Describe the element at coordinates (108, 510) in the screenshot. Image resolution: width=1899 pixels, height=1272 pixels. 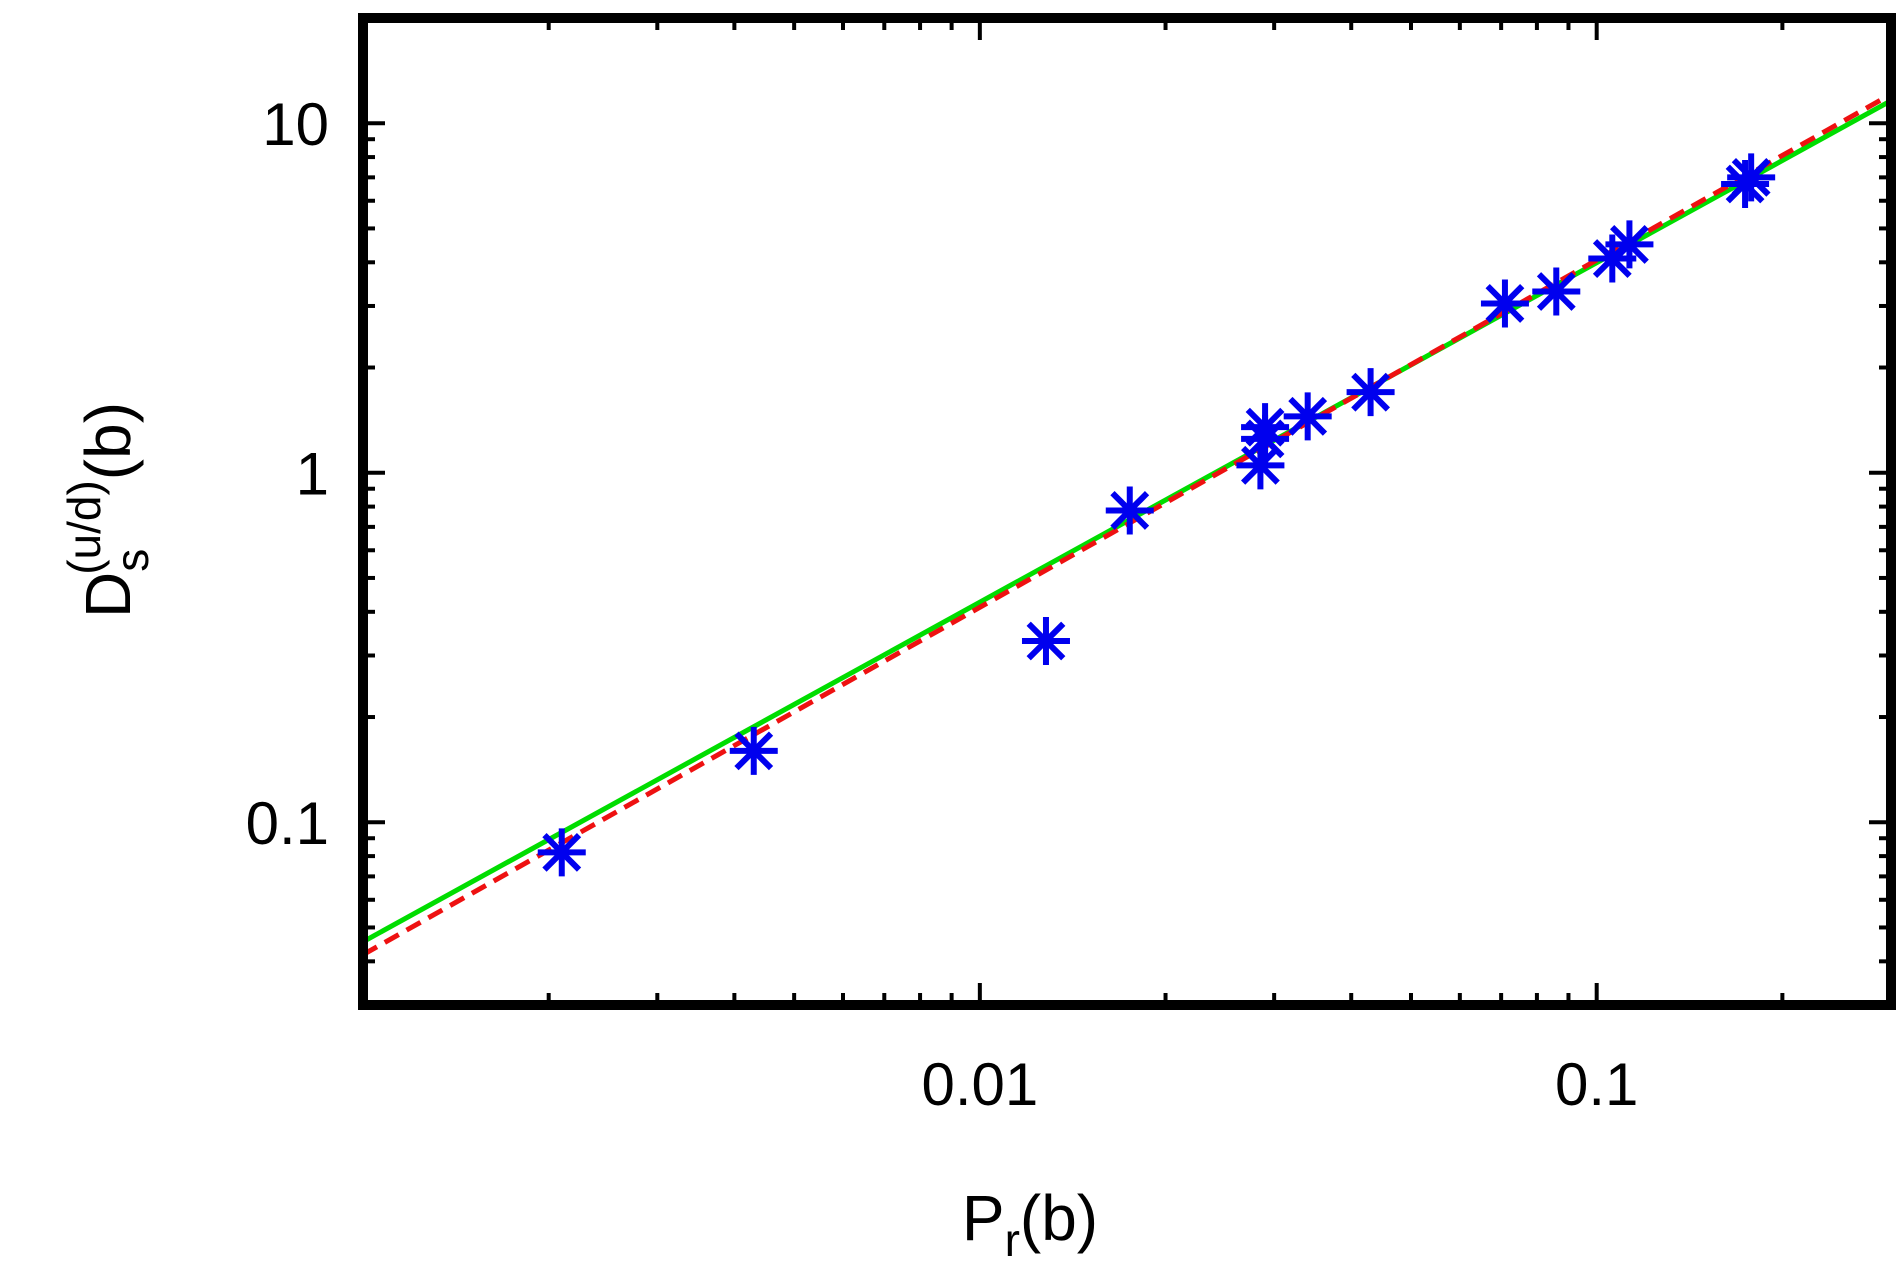
I see `y-axis-label: Ds(u/d)(b)` at that location.